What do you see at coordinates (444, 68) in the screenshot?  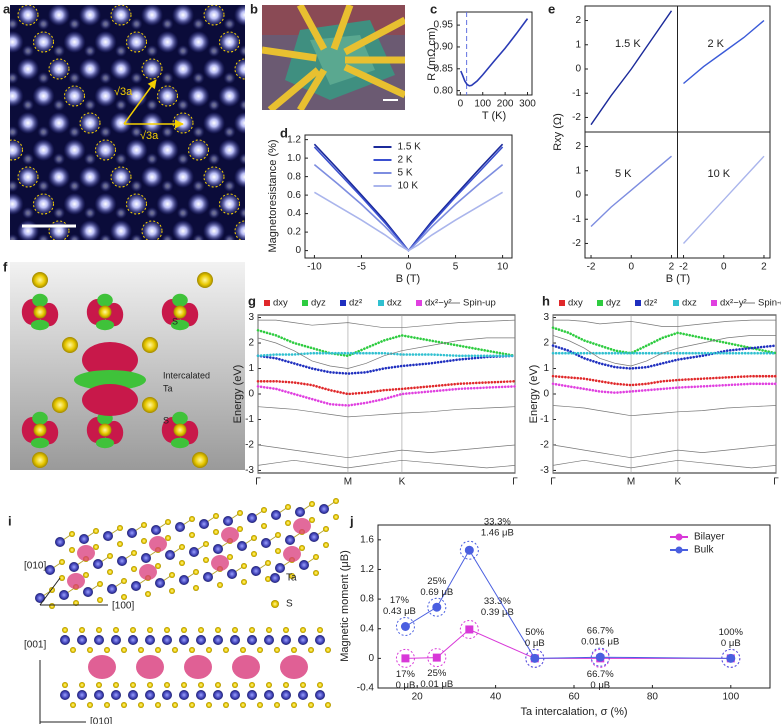 I see `y-tick-label: 0.85` at bounding box center [444, 68].